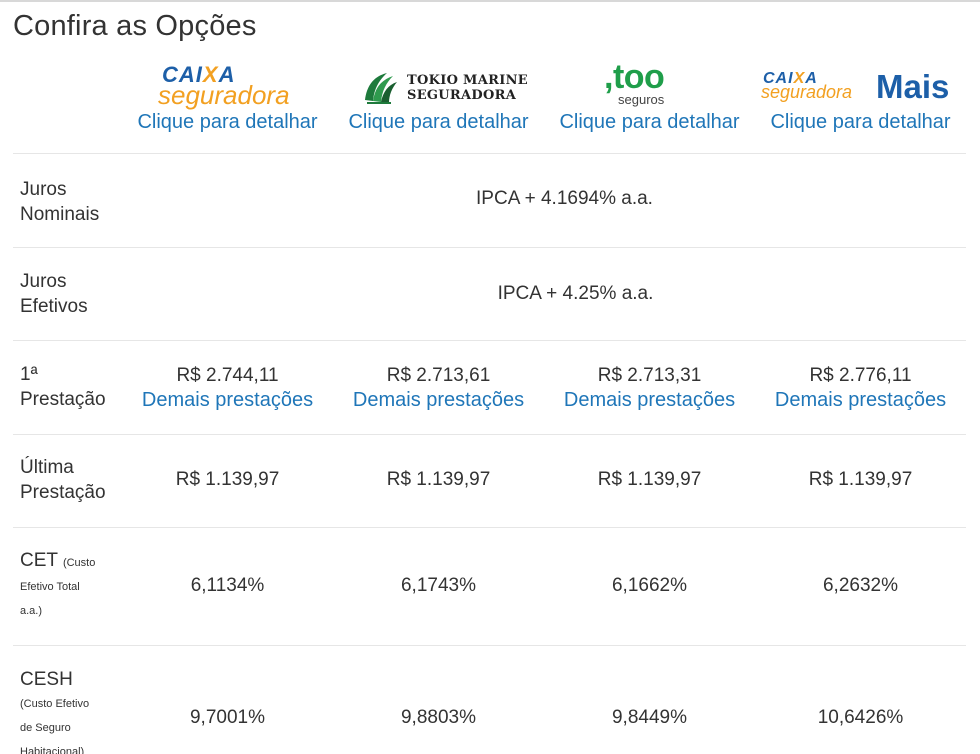  I want to click on row-juros-nominais: Juros Nominais IPCA + 4.1694% a.a., so click(489, 200).